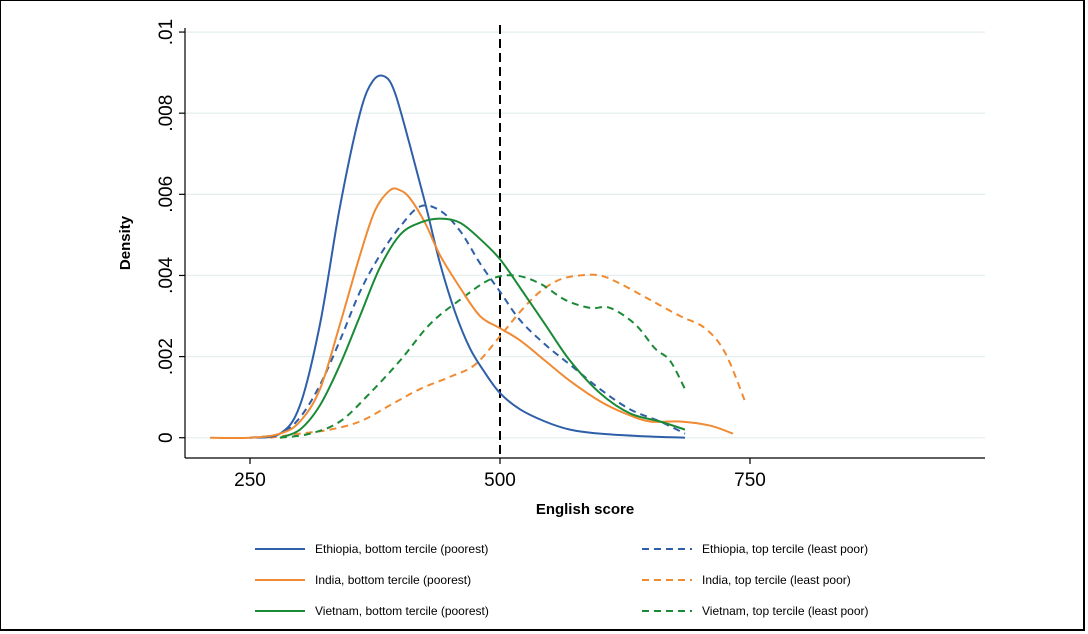  I want to click on y-tick-label-1: .002, so click(166, 356).